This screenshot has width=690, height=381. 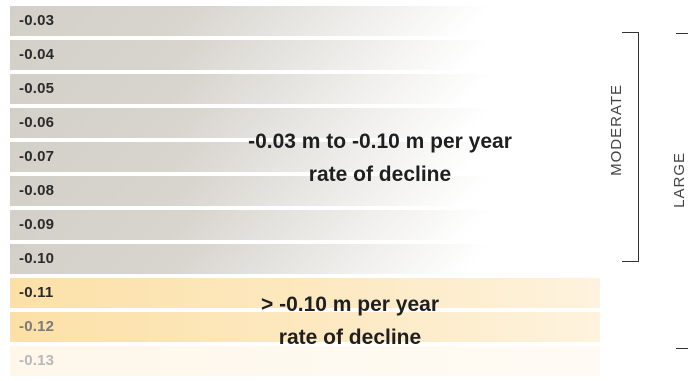 I want to click on moderate-bracket-label: MODERATE, so click(x=616, y=130).